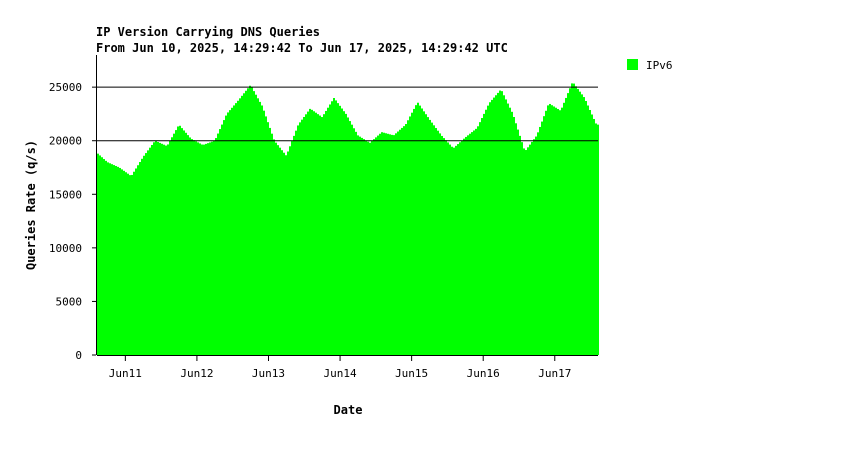 The height and width of the screenshot is (454, 850). Describe the element at coordinates (65, 87) in the screenshot. I see `y-tick-label: 25000` at that location.